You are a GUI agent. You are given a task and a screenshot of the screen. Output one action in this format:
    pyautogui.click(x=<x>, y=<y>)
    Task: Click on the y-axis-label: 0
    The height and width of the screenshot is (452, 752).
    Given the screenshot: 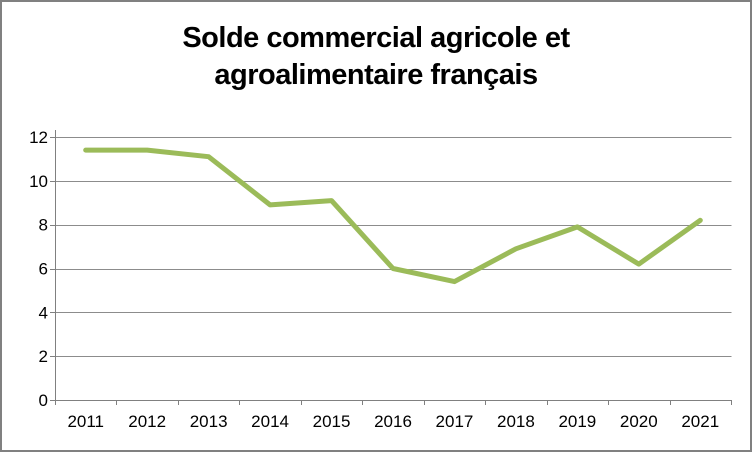 What is the action you would take?
    pyautogui.click(x=43, y=400)
    